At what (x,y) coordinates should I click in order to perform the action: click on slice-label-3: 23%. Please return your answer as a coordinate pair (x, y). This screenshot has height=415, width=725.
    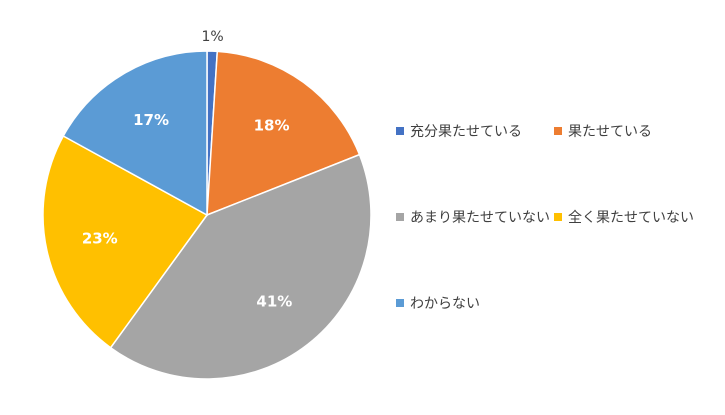
    Looking at the image, I should click on (100, 238).